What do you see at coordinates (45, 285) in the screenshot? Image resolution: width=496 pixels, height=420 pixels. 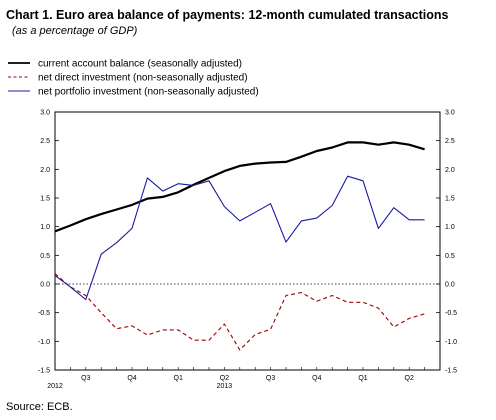 I see `y-tick-label-left: 0.0` at bounding box center [45, 285].